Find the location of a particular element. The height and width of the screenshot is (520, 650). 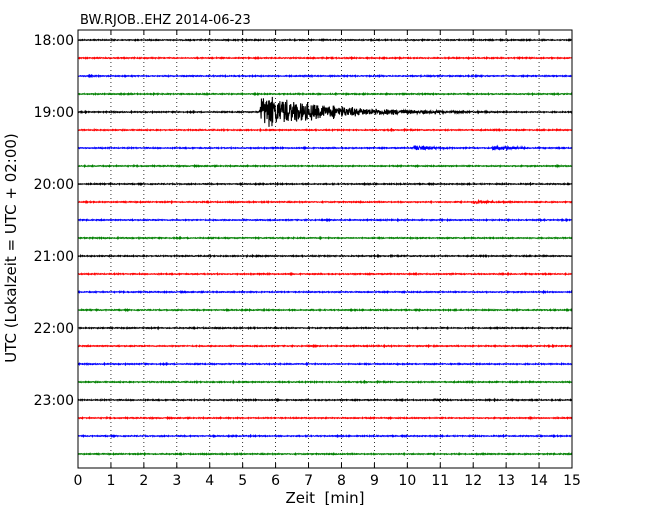

chart-title: BW.RJOB..EHZ 2014-06-23 is located at coordinates (165, 20).